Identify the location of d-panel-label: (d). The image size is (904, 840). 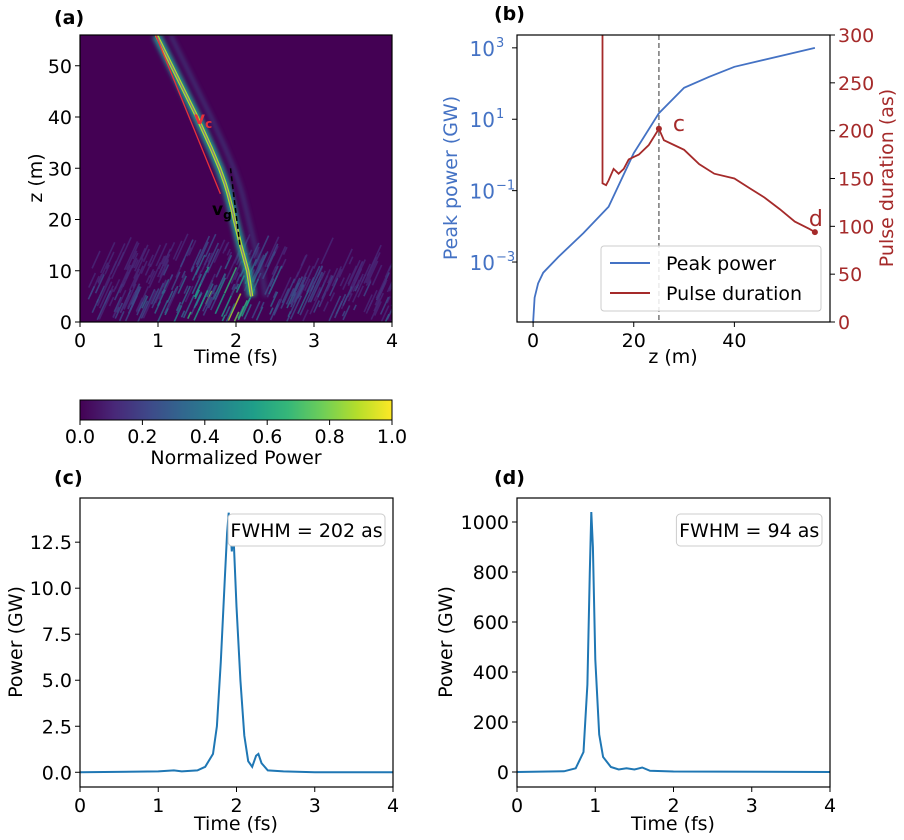
(509, 478).